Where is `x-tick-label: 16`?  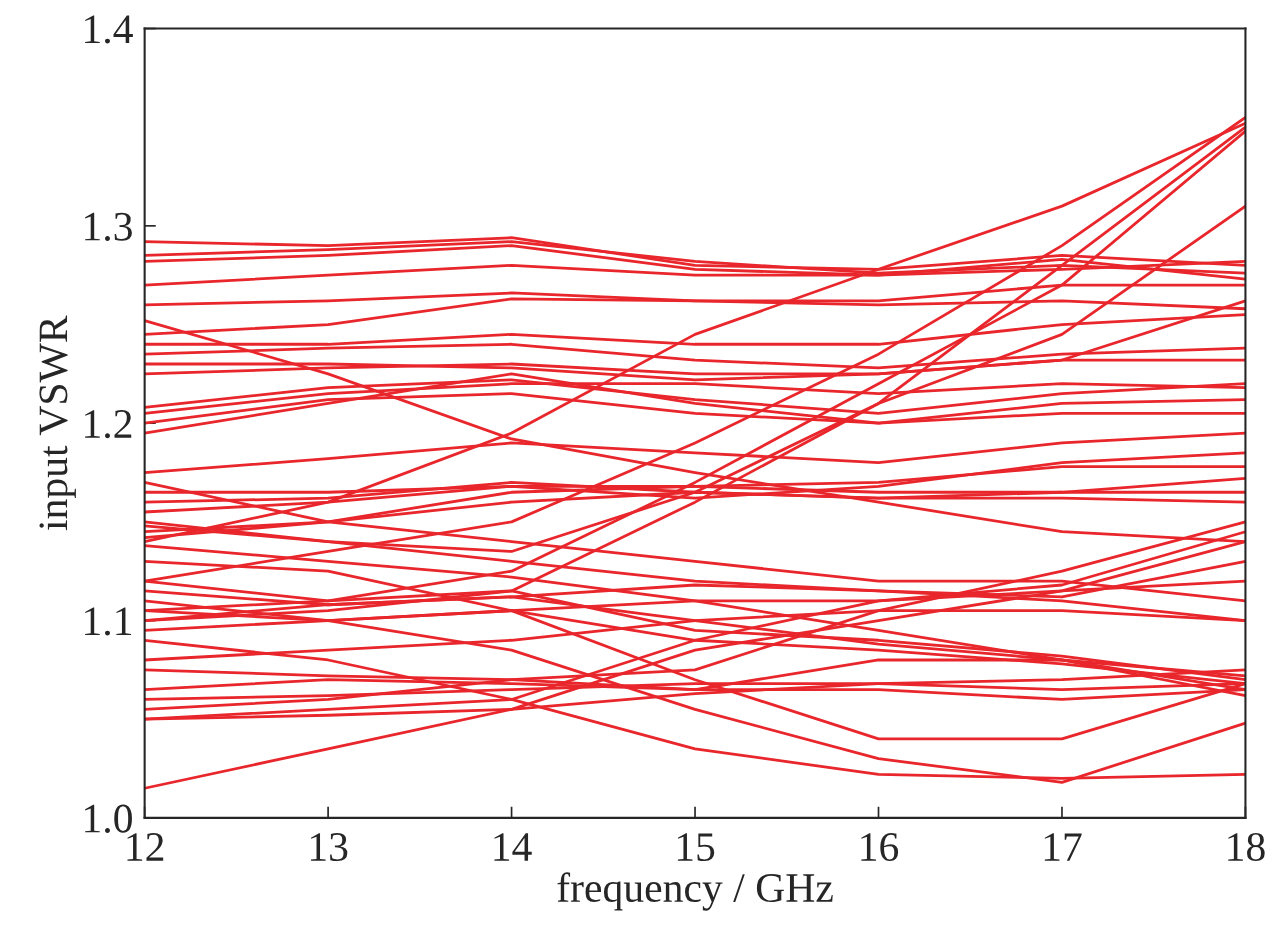 x-tick-label: 16 is located at coordinates (880, 847).